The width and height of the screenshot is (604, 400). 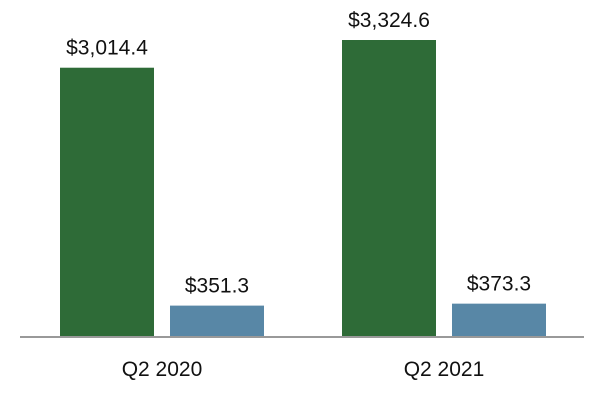 I want to click on data-label-2-2: $373.3, so click(x=499, y=284).